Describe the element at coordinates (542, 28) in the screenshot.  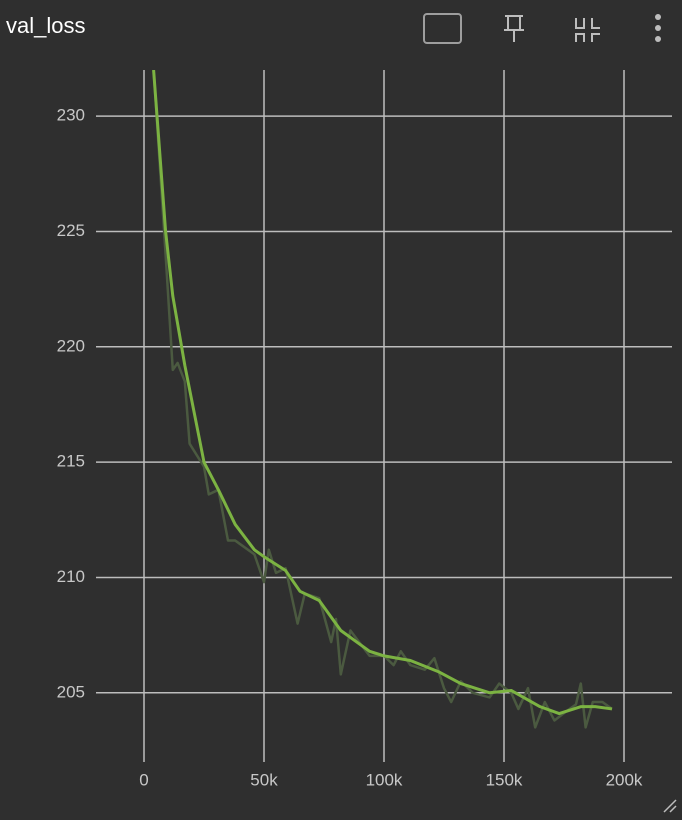
I see `toolbar-icons` at that location.